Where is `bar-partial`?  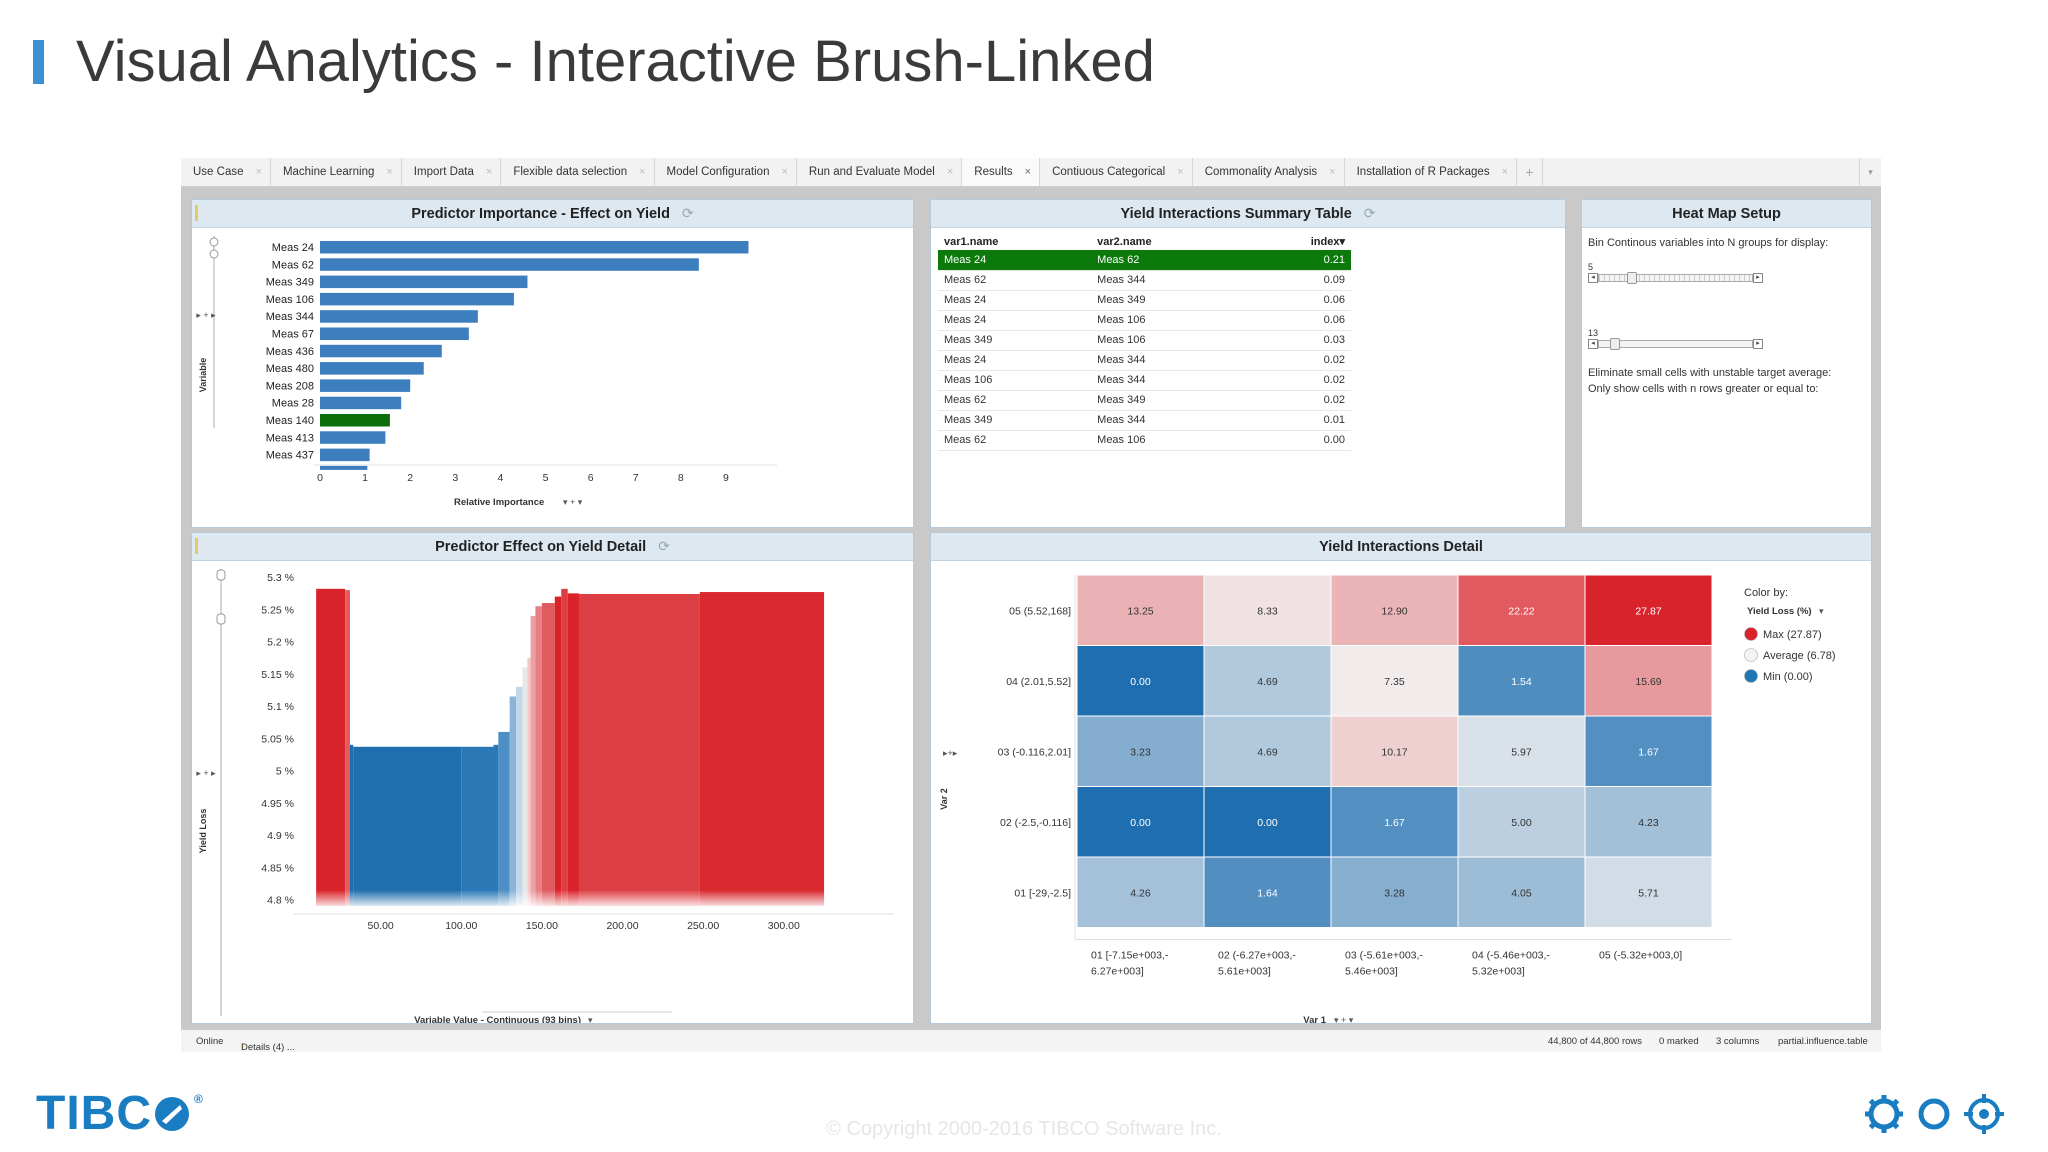 bar-partial is located at coordinates (344, 467).